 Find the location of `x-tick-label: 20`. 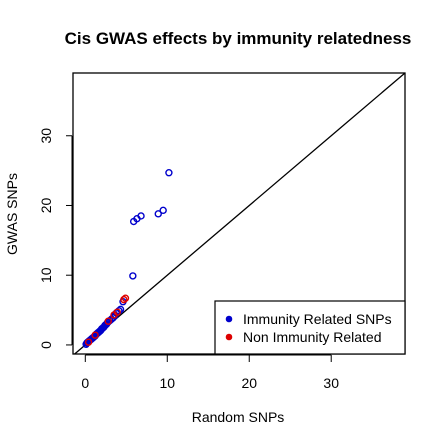

x-tick-label: 20 is located at coordinates (249, 383).